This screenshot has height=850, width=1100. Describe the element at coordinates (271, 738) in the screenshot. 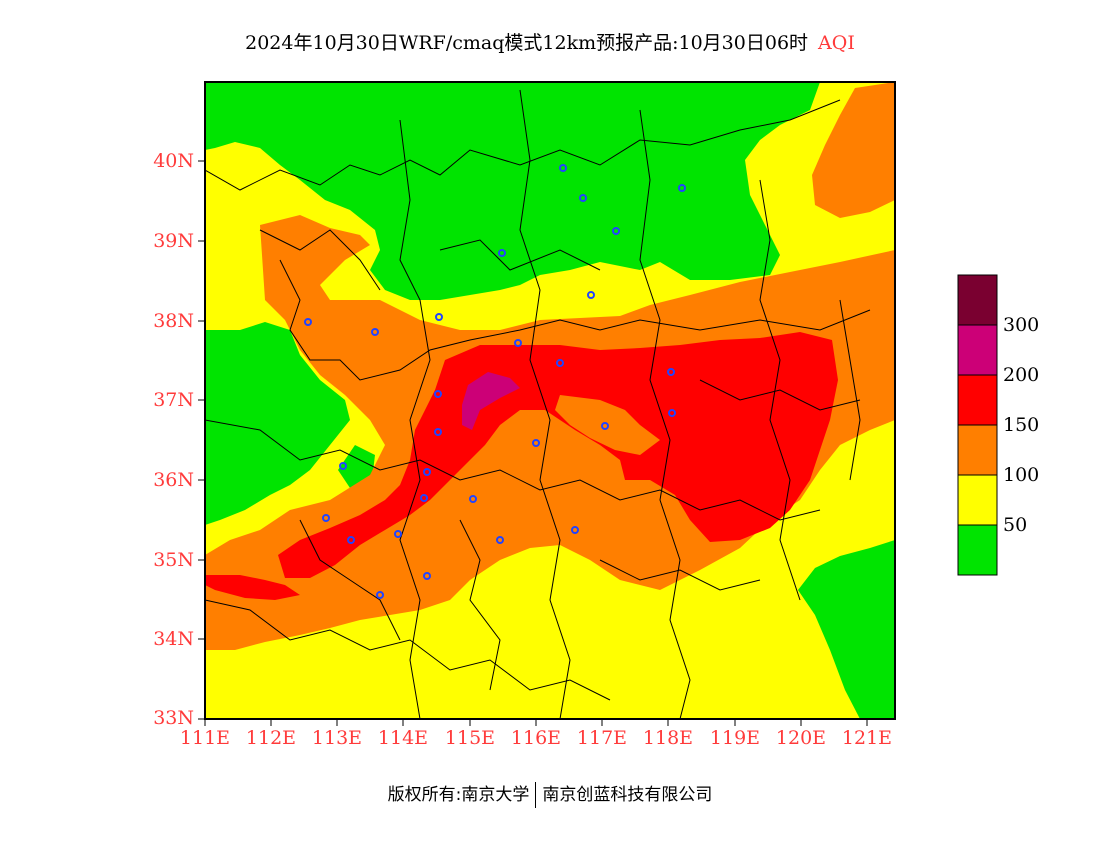

I see `lon-label-112e: 112E` at that location.